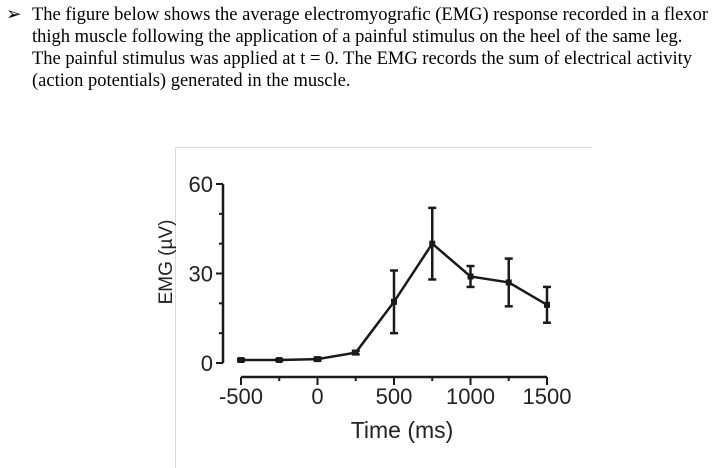 The height and width of the screenshot is (468, 723). I want to click on x-tick-label: 0, so click(317, 396).